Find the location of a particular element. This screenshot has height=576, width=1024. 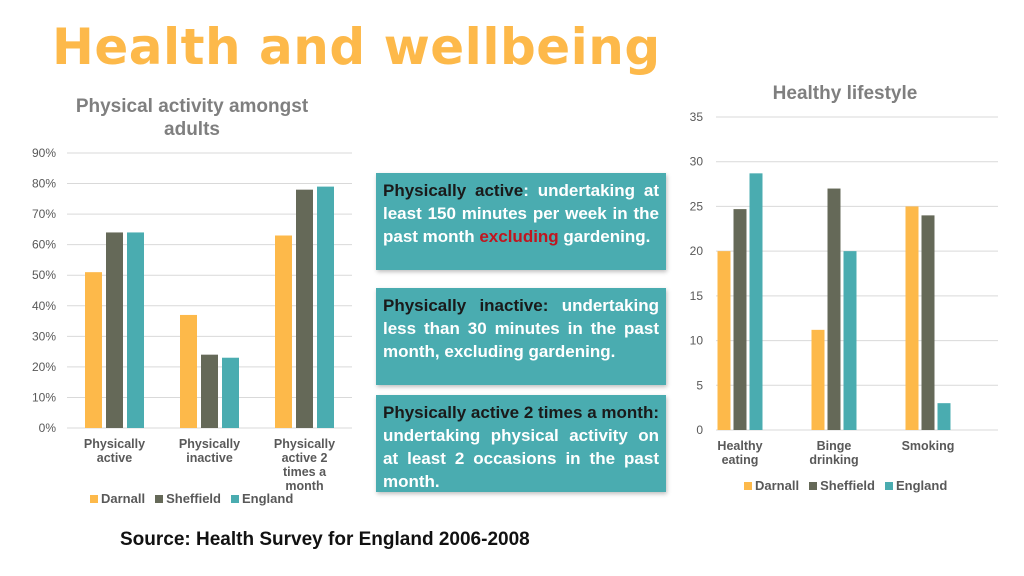

bar-darnall-binge-drinking is located at coordinates (818, 379).